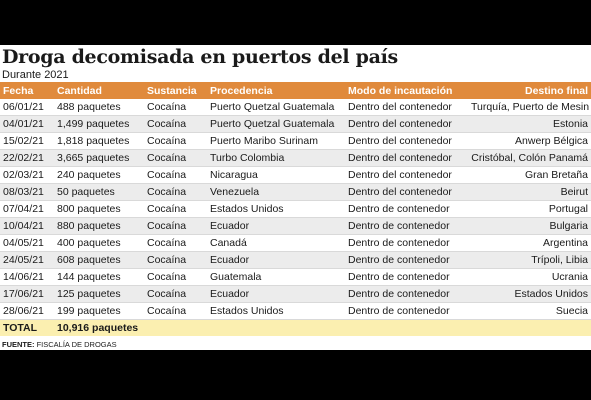 The height and width of the screenshot is (400, 591). I want to click on cell-fecha: 04/05/21, so click(27, 243).